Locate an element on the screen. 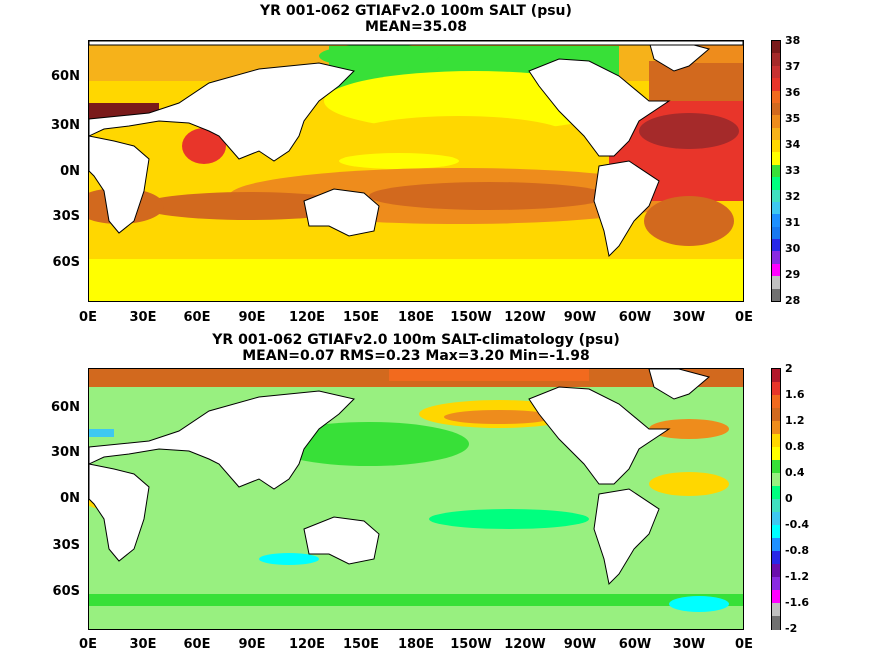  anom-gulfstream is located at coordinates (689, 429).